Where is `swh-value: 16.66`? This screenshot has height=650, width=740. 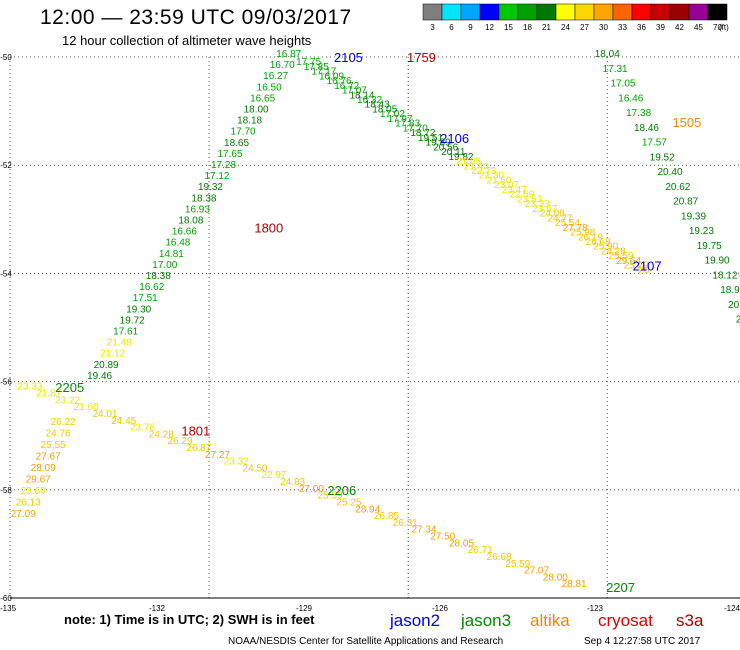 swh-value: 16.66 is located at coordinates (184, 232).